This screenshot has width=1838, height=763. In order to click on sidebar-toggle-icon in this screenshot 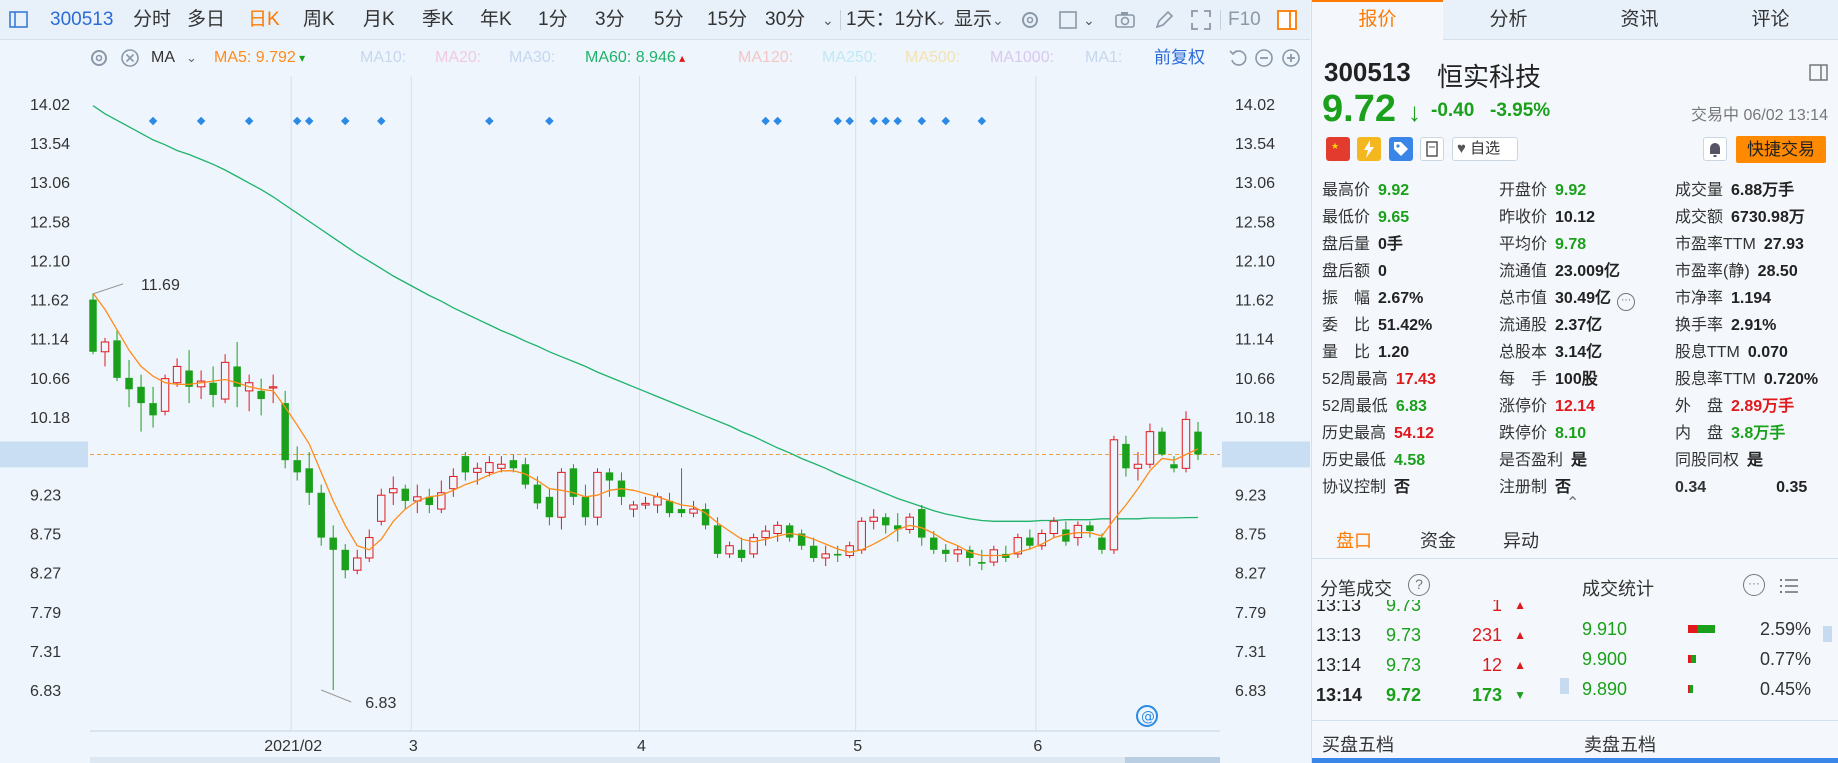, I will do `click(19, 20)`.